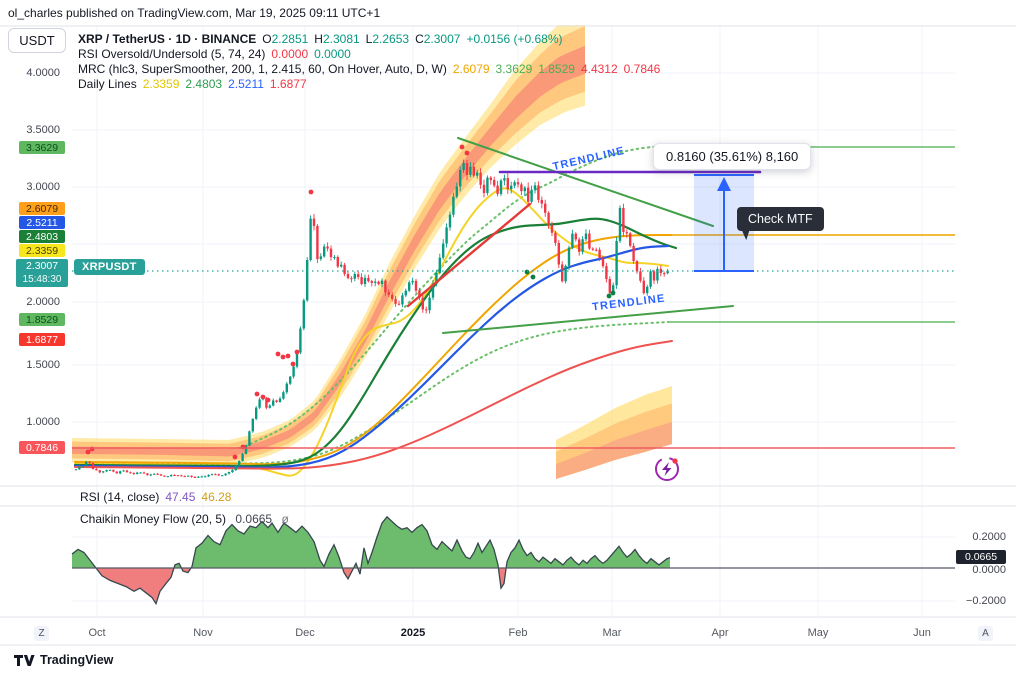  What do you see at coordinates (337, 39) in the screenshot?
I see `ohlc-h: H2.3081` at bounding box center [337, 39].